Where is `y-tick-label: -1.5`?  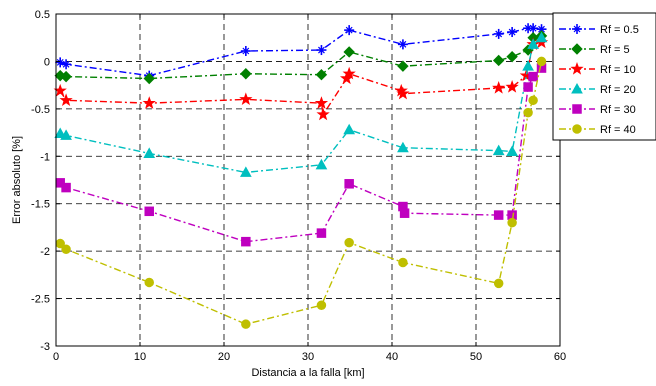 y-tick-label: -1.5 is located at coordinates (40, 205).